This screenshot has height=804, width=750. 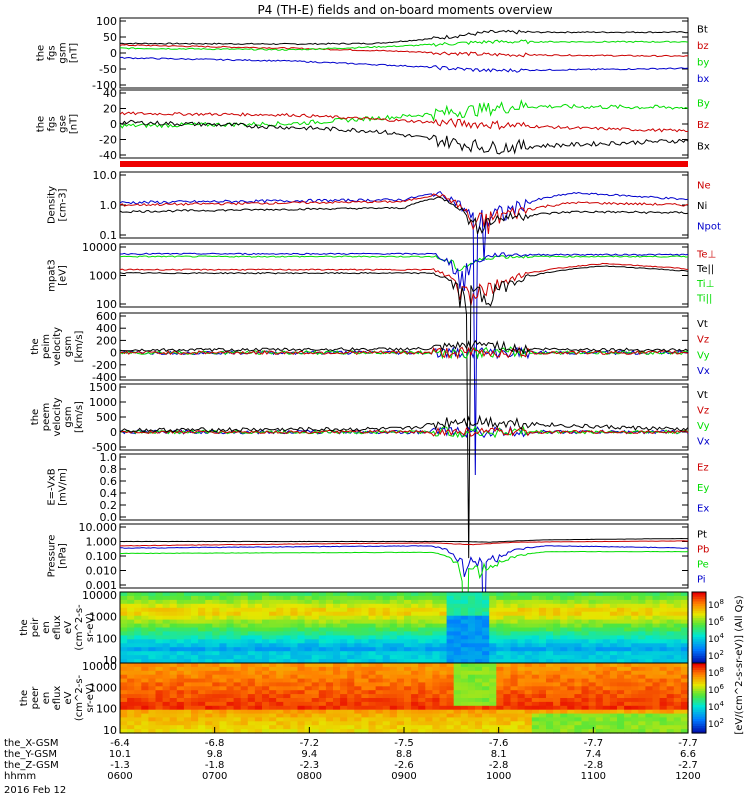 What do you see at coordinates (31, 765) in the screenshot?
I see `x-axis-row-label: the_Z-GSM` at bounding box center [31, 765].